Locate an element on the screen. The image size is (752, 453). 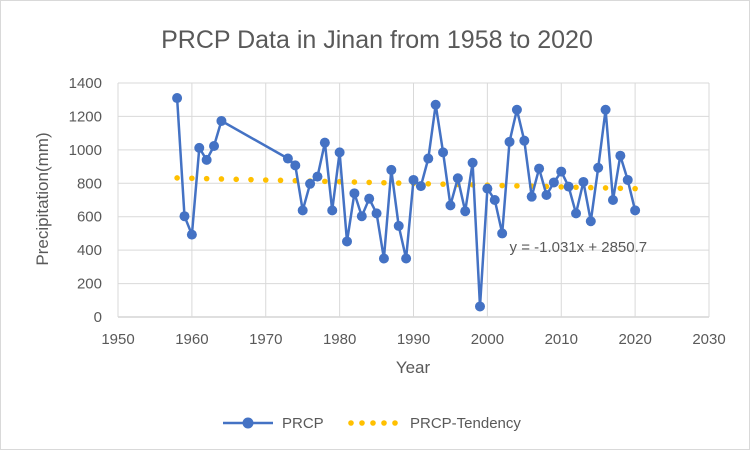
x-axis-label: Year is located at coordinates (413, 367).